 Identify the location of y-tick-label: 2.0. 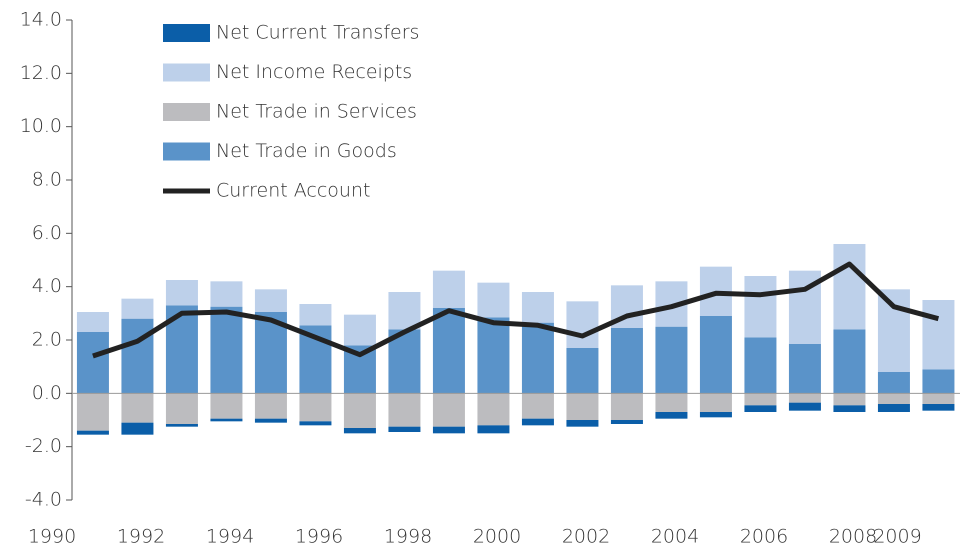
(47, 340).